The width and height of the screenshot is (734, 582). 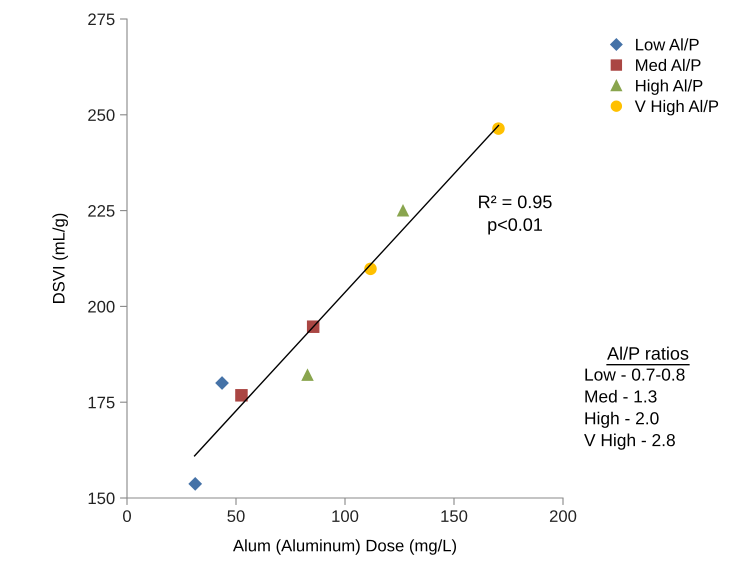 What do you see at coordinates (101, 306) in the screenshot?
I see `y-tick-label: 200` at bounding box center [101, 306].